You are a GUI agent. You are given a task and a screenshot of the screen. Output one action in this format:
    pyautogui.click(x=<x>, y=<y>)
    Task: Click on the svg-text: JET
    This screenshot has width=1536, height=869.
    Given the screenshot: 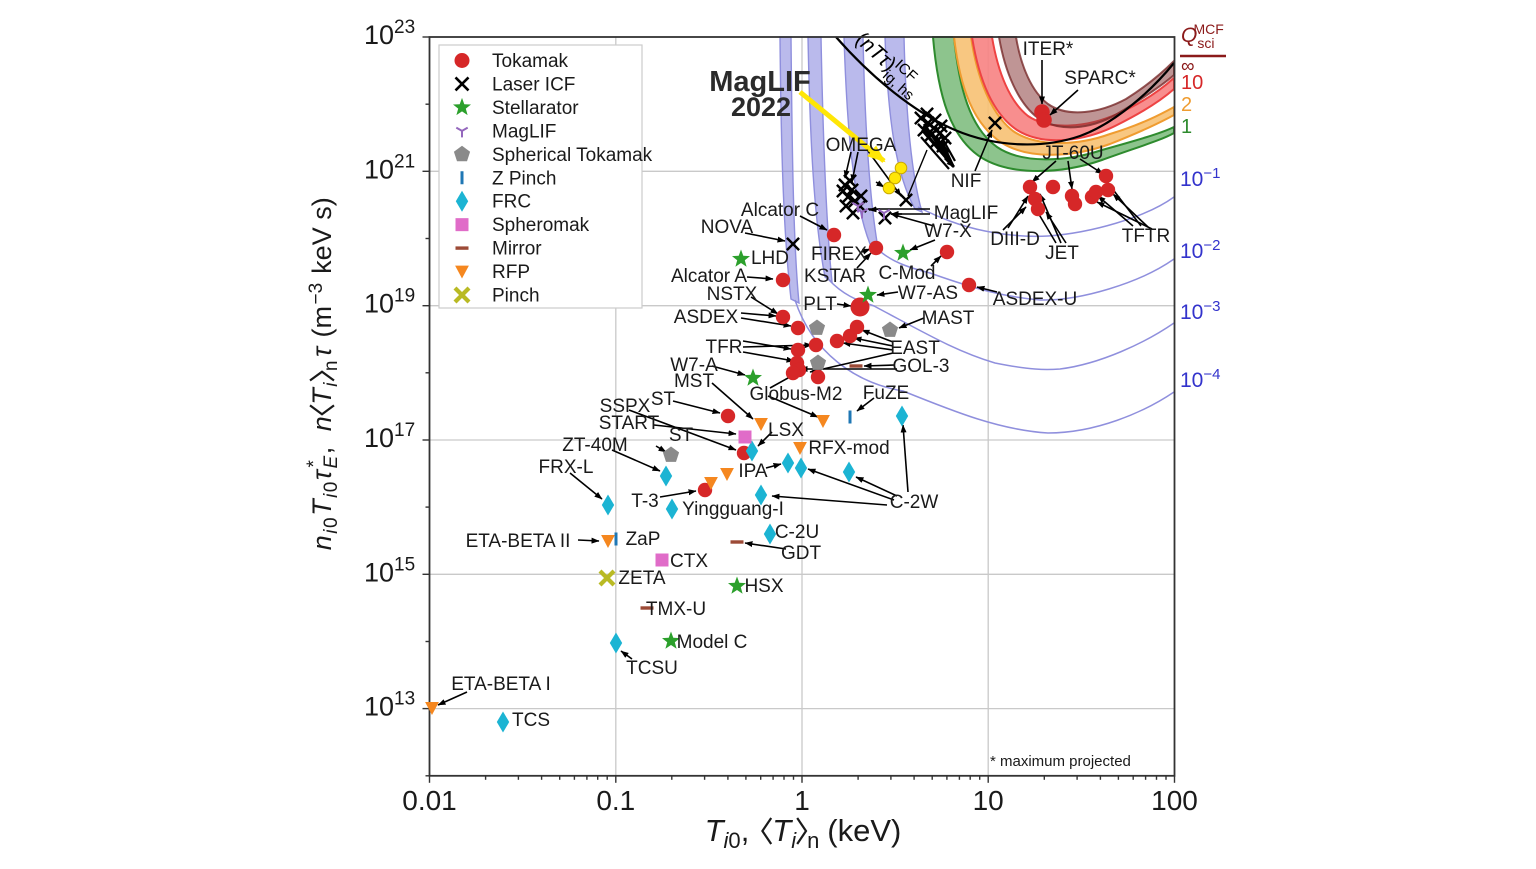 What is the action you would take?
    pyautogui.click(x=1062, y=253)
    